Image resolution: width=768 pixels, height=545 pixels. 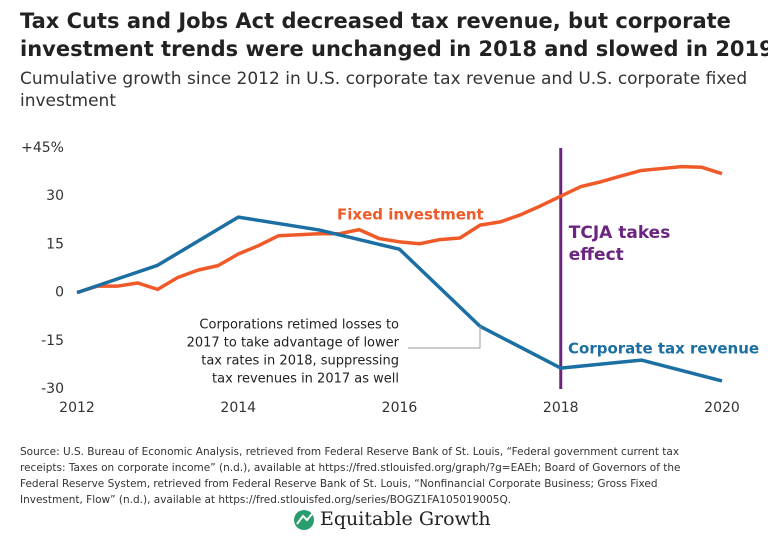 I want to click on y-tick-label: 30, so click(x=55, y=196).